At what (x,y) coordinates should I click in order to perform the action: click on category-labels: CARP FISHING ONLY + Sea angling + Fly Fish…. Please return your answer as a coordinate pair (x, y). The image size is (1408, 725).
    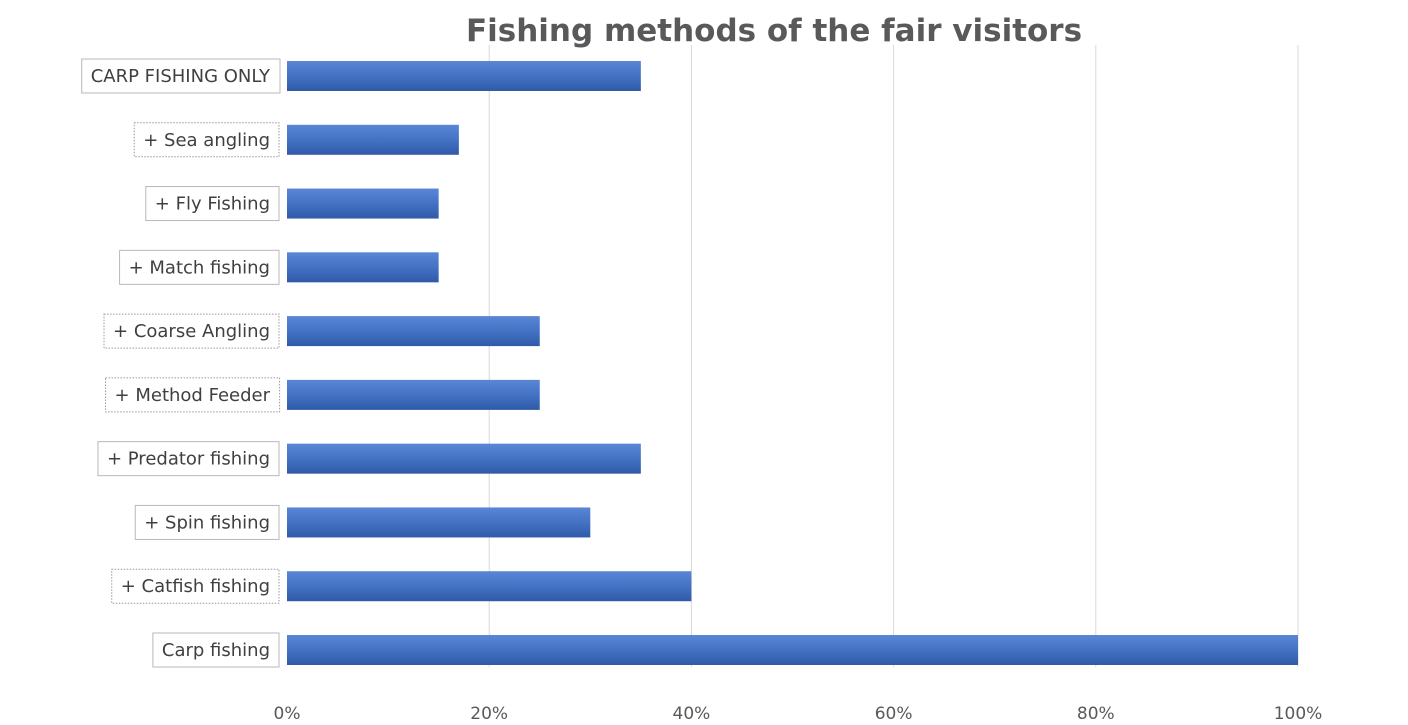
    Looking at the image, I should click on (181, 363).